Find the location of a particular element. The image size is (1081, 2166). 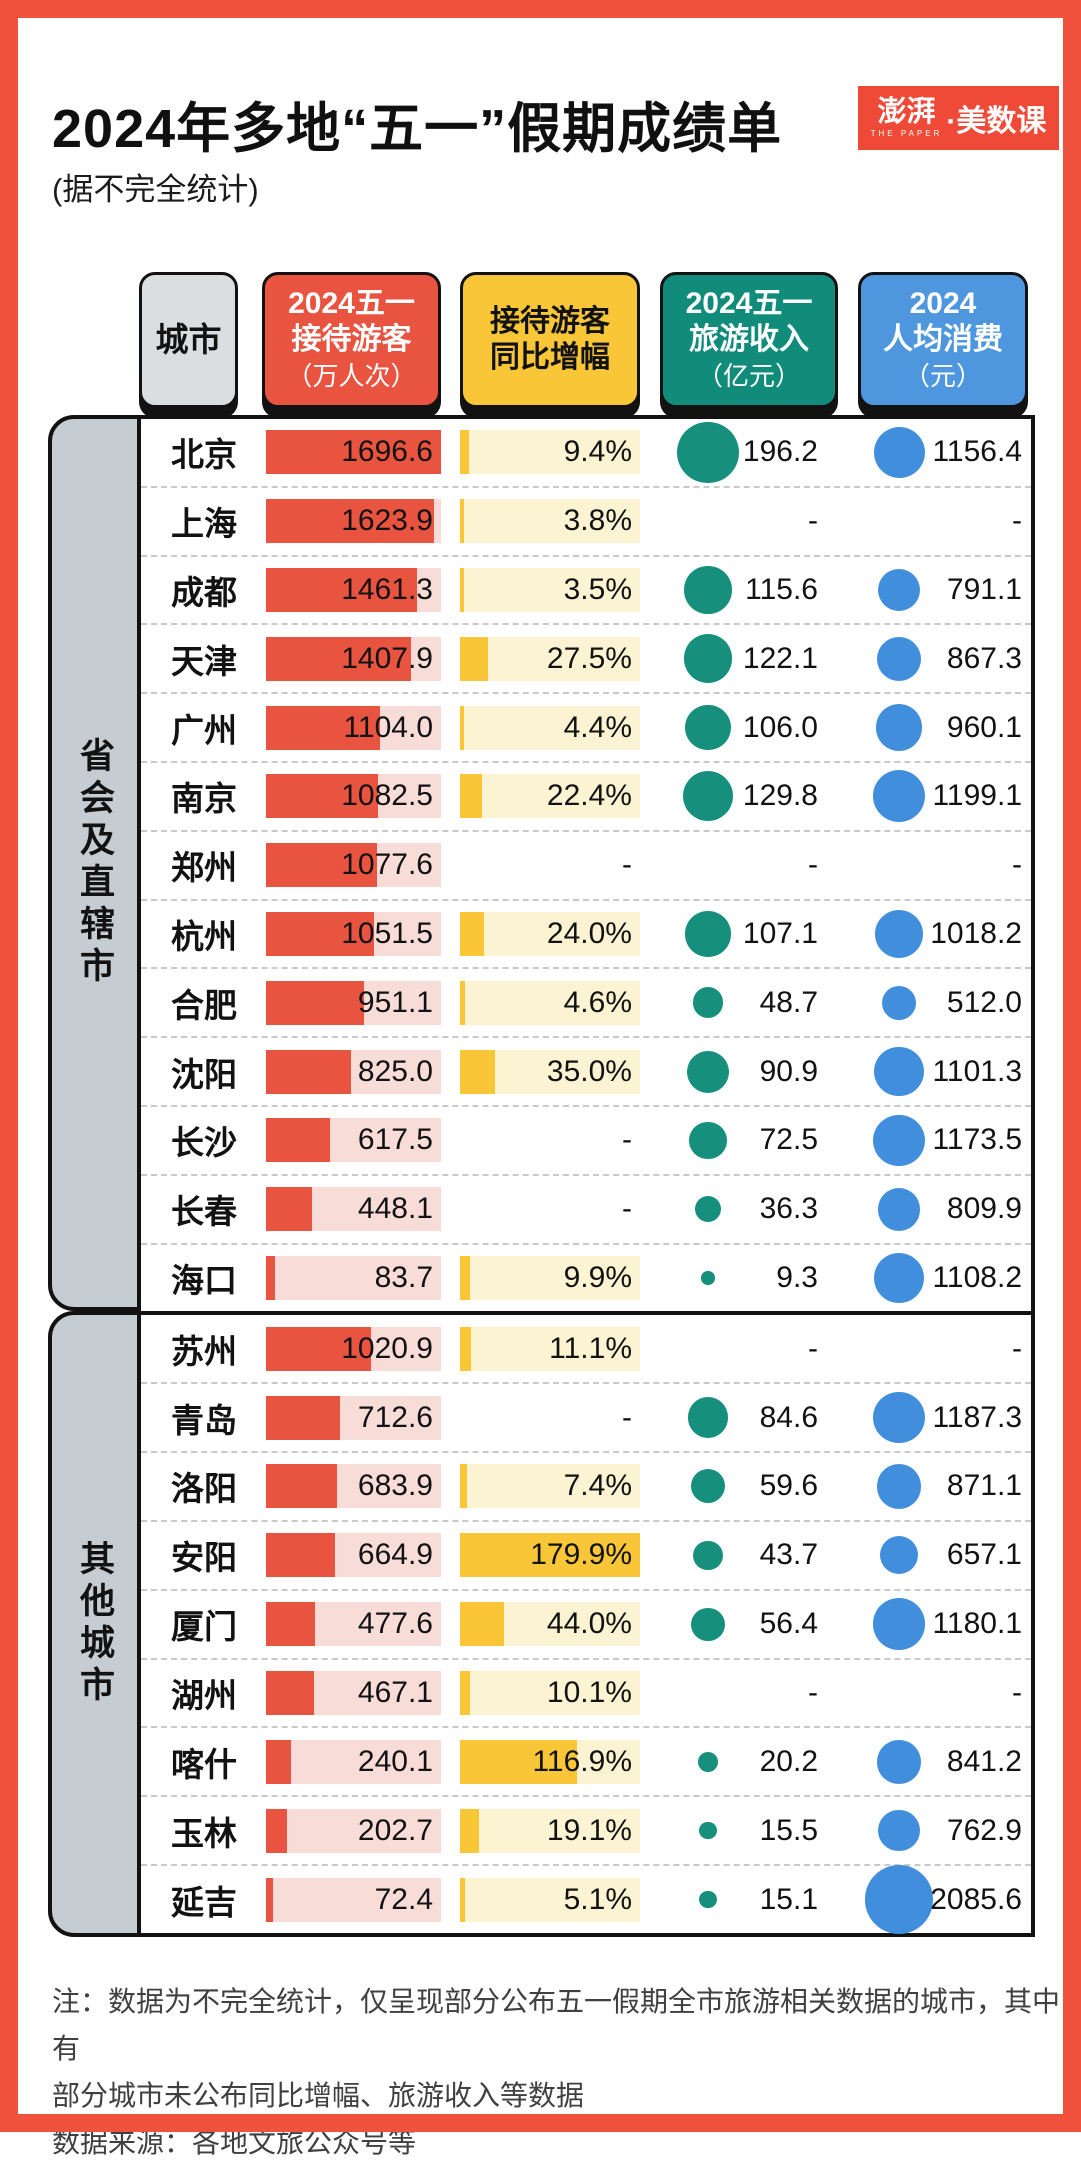

city-name: 北京 is located at coordinates (204, 455).